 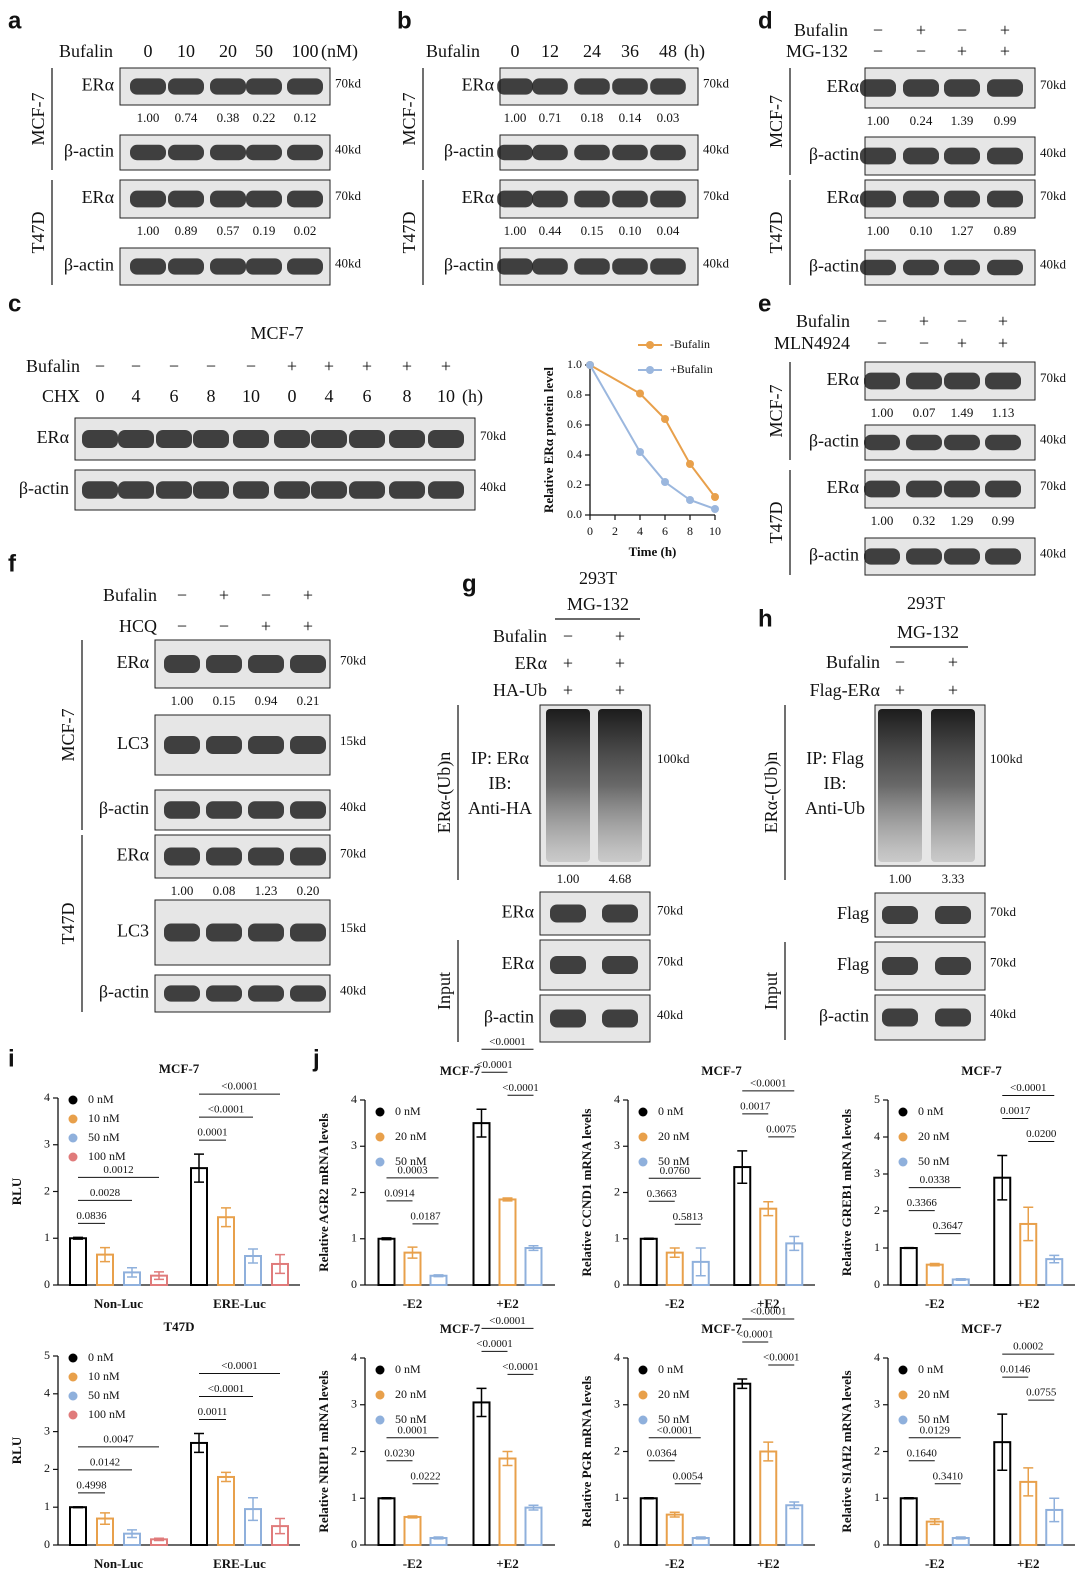 What do you see at coordinates (354, 1404) in the screenshot?
I see `y-tick-label: 3` at bounding box center [354, 1404].